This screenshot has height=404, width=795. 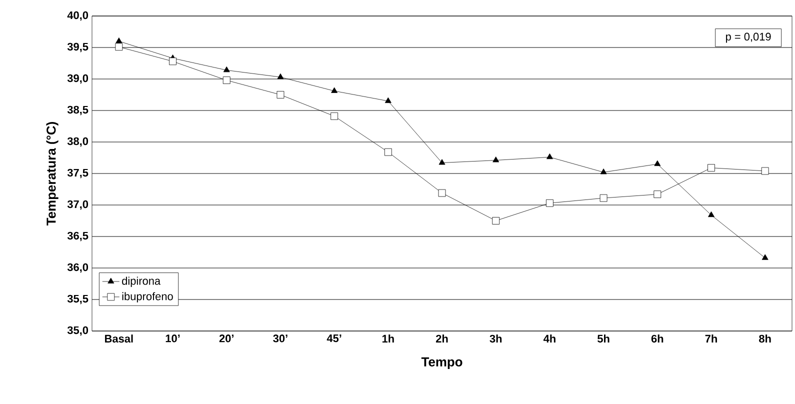 I want to click on x-tick-label: 10’, so click(x=173, y=338).